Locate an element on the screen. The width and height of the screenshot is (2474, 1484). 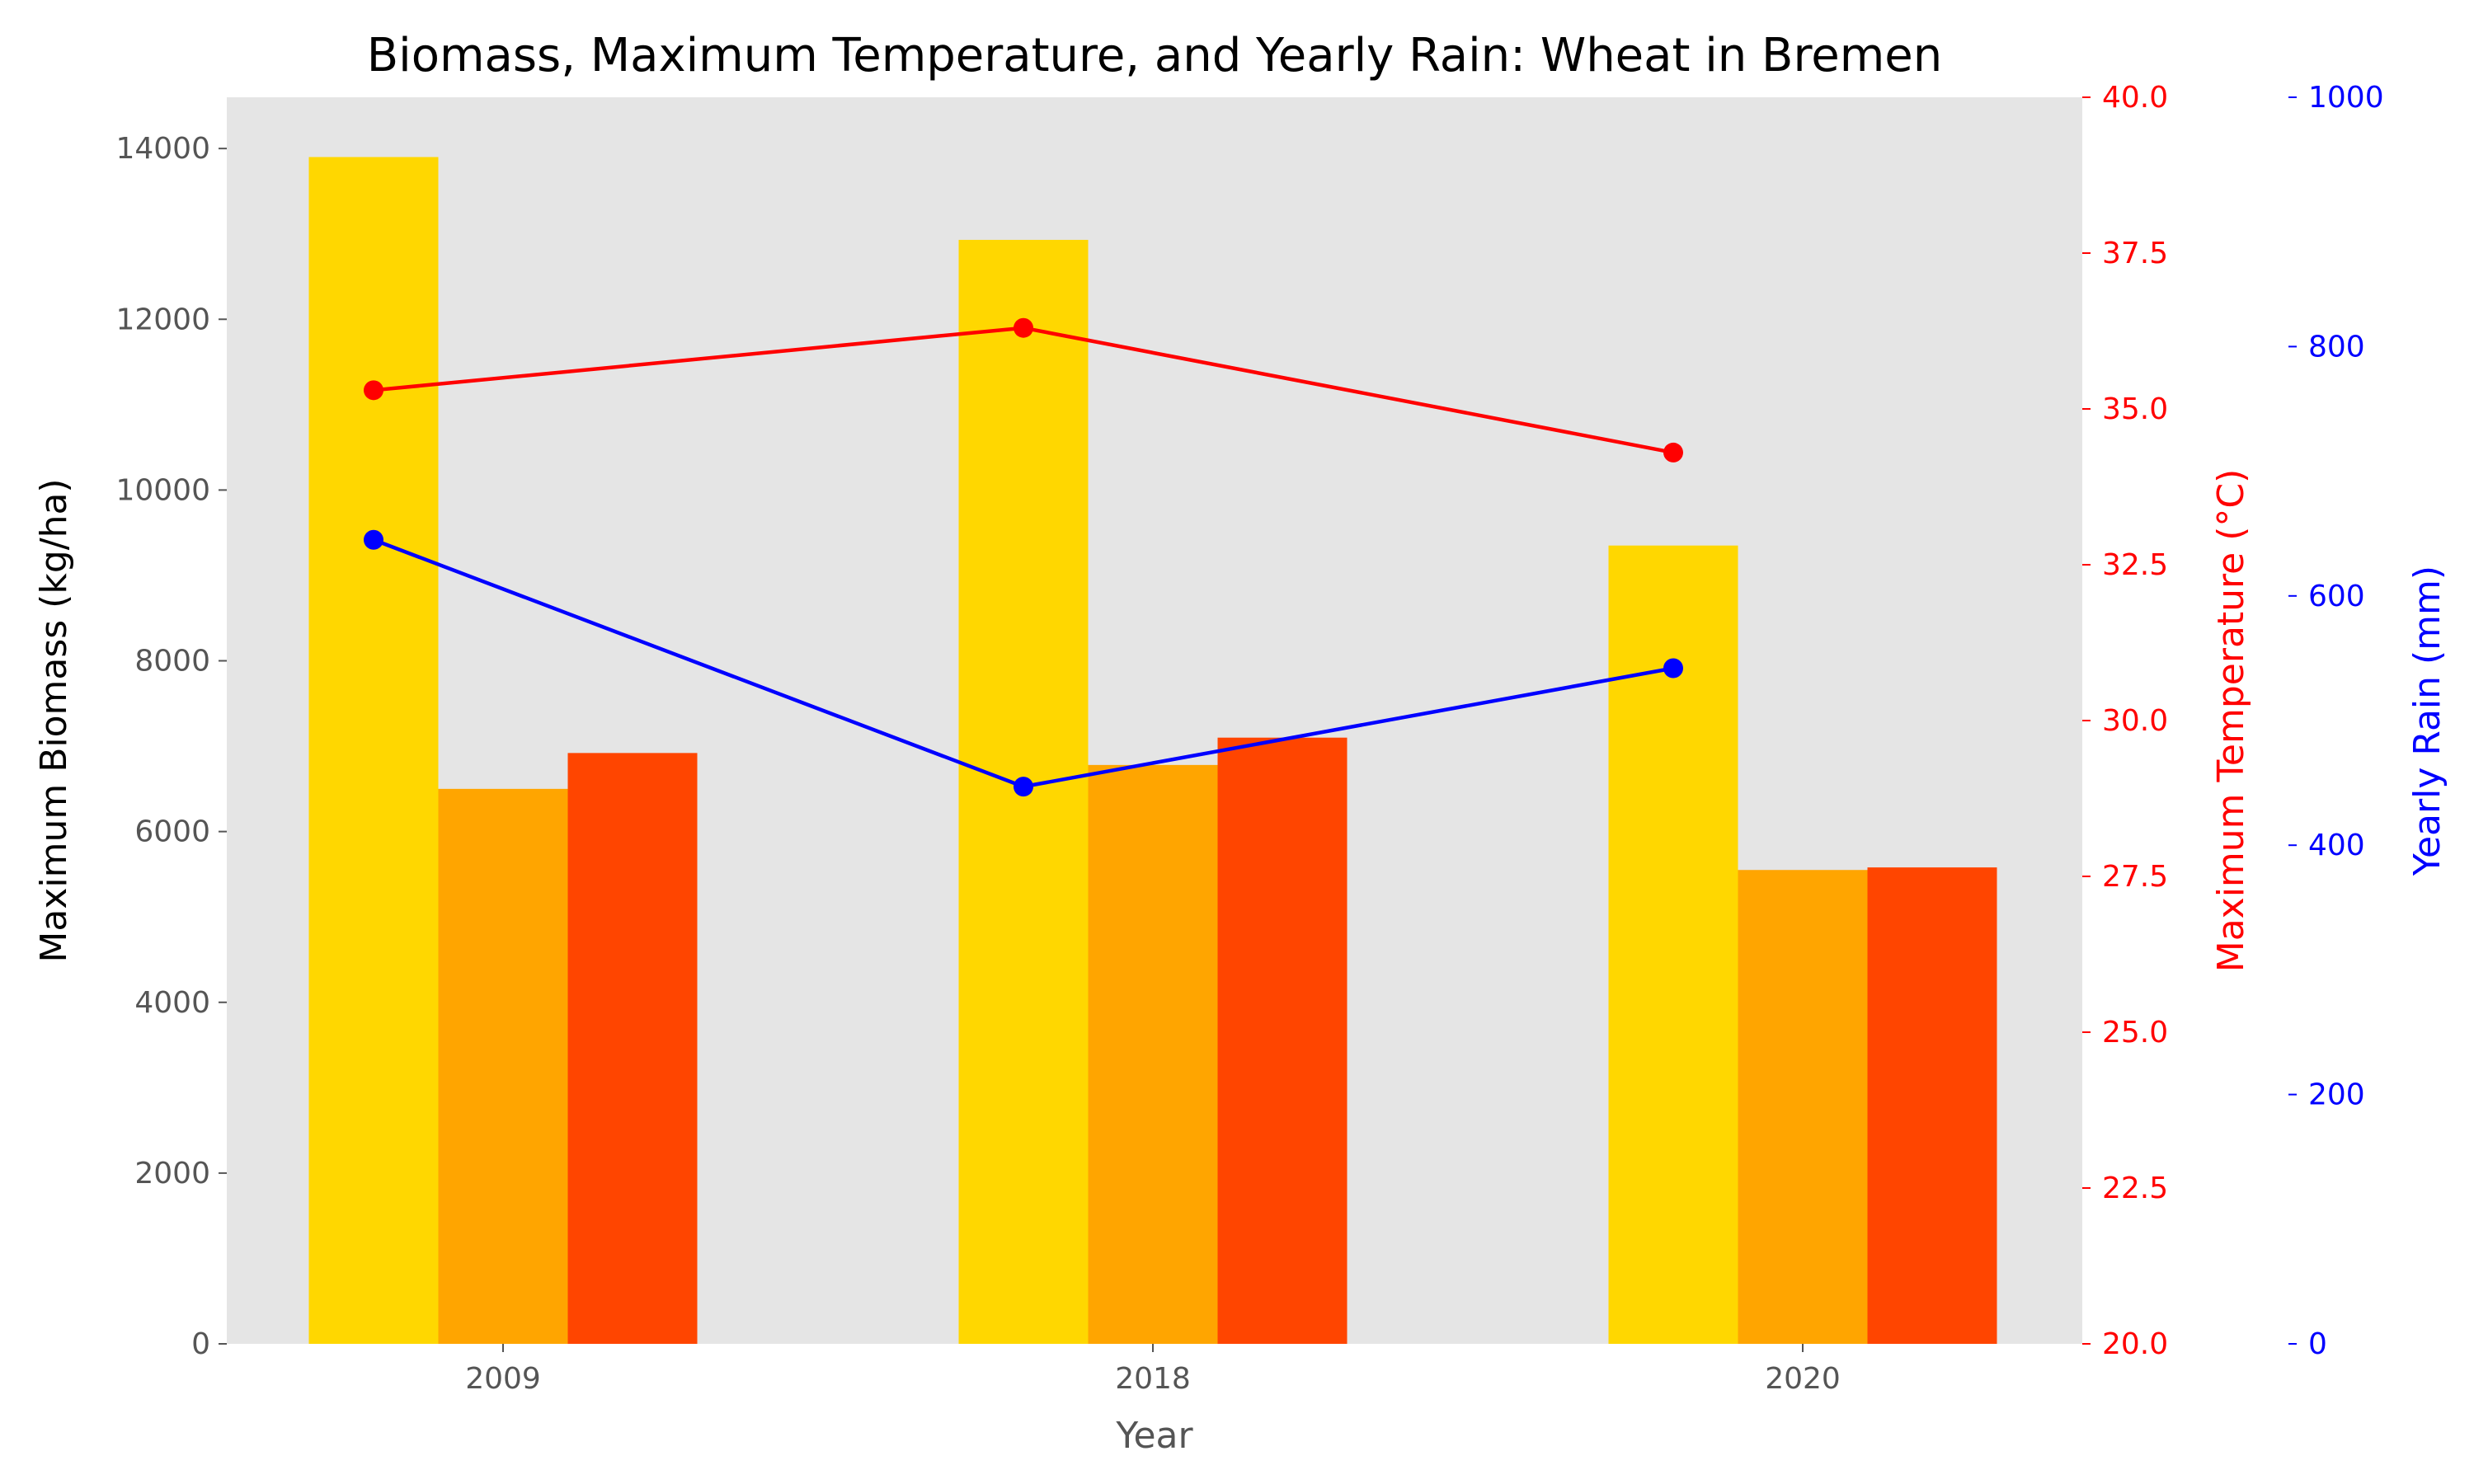
y-tick-label-temperature: 40.0 is located at coordinates (2135, 98).